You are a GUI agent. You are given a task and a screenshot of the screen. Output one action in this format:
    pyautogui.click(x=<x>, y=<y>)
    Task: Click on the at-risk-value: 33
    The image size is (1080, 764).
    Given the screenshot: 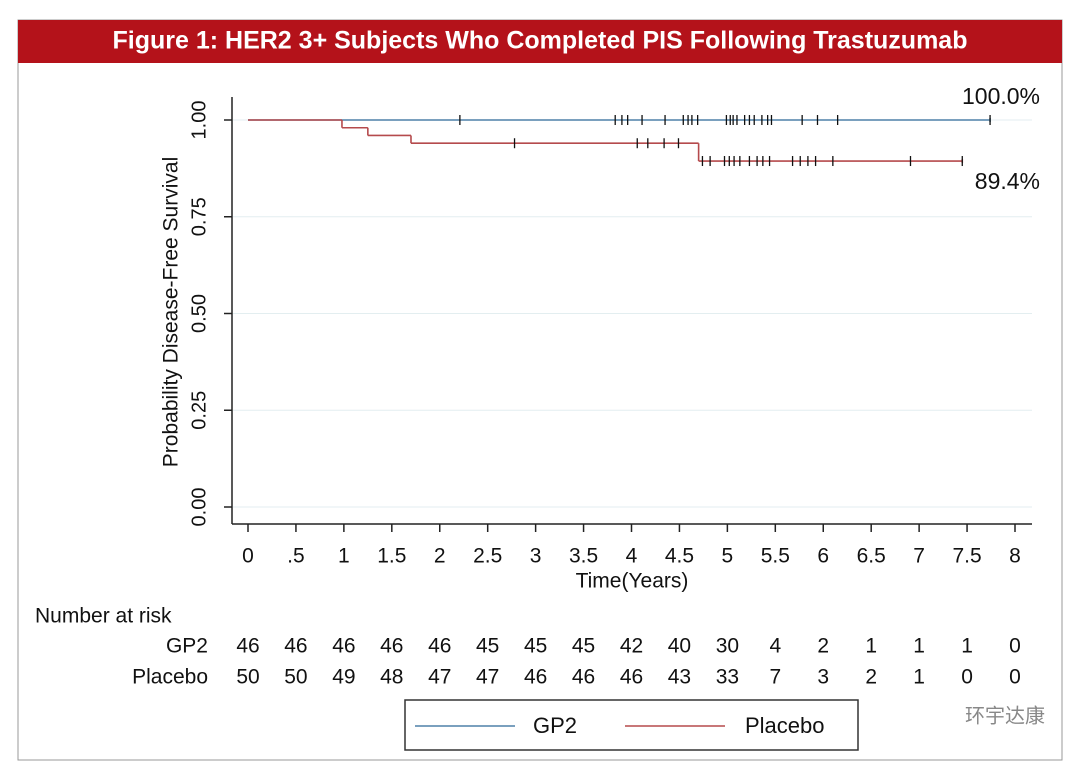 What is the action you would take?
    pyautogui.click(x=727, y=677)
    